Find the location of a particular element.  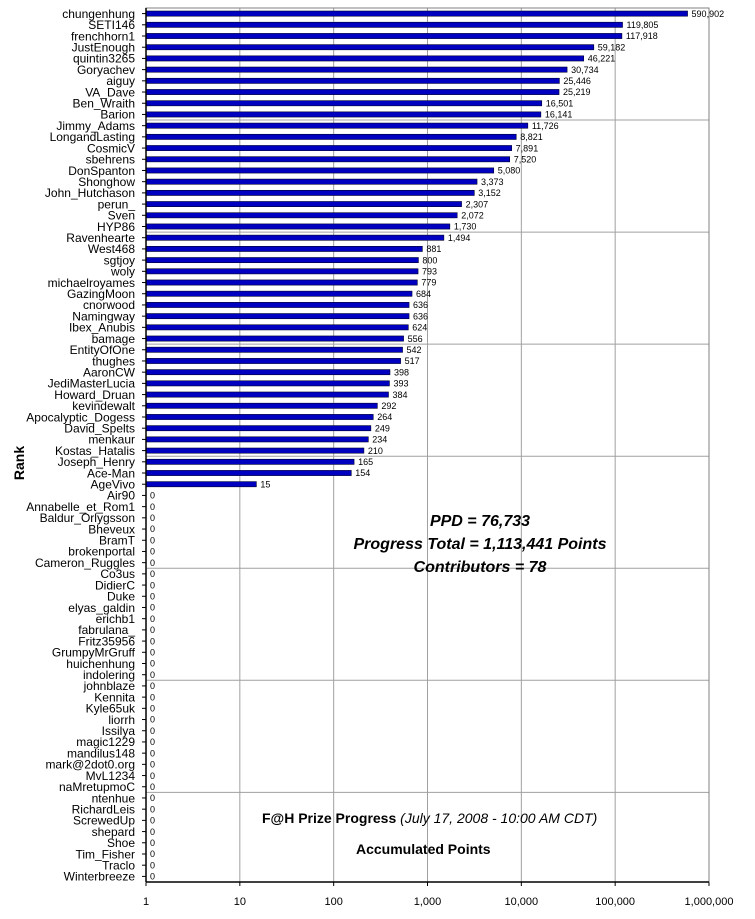

value-label: 779 is located at coordinates (428, 283).